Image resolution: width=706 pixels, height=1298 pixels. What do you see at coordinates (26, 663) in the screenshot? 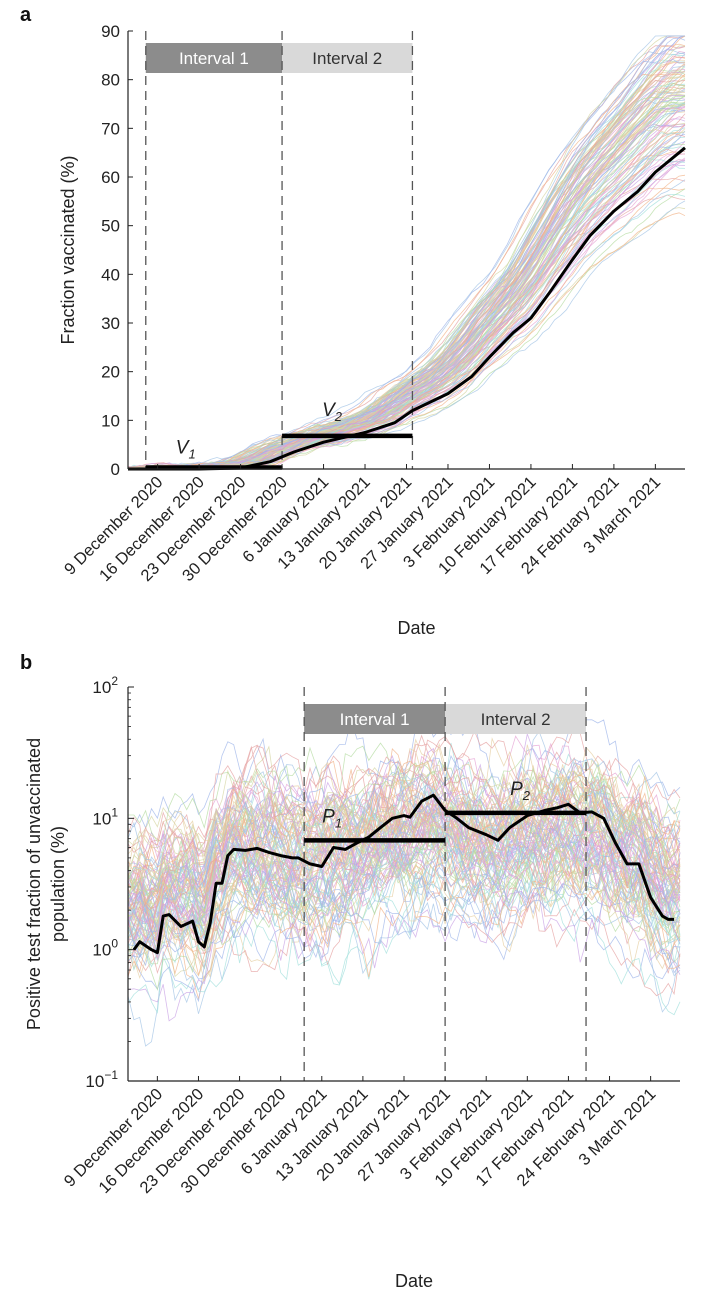
I see `panel-b-letter: b` at bounding box center [26, 663].